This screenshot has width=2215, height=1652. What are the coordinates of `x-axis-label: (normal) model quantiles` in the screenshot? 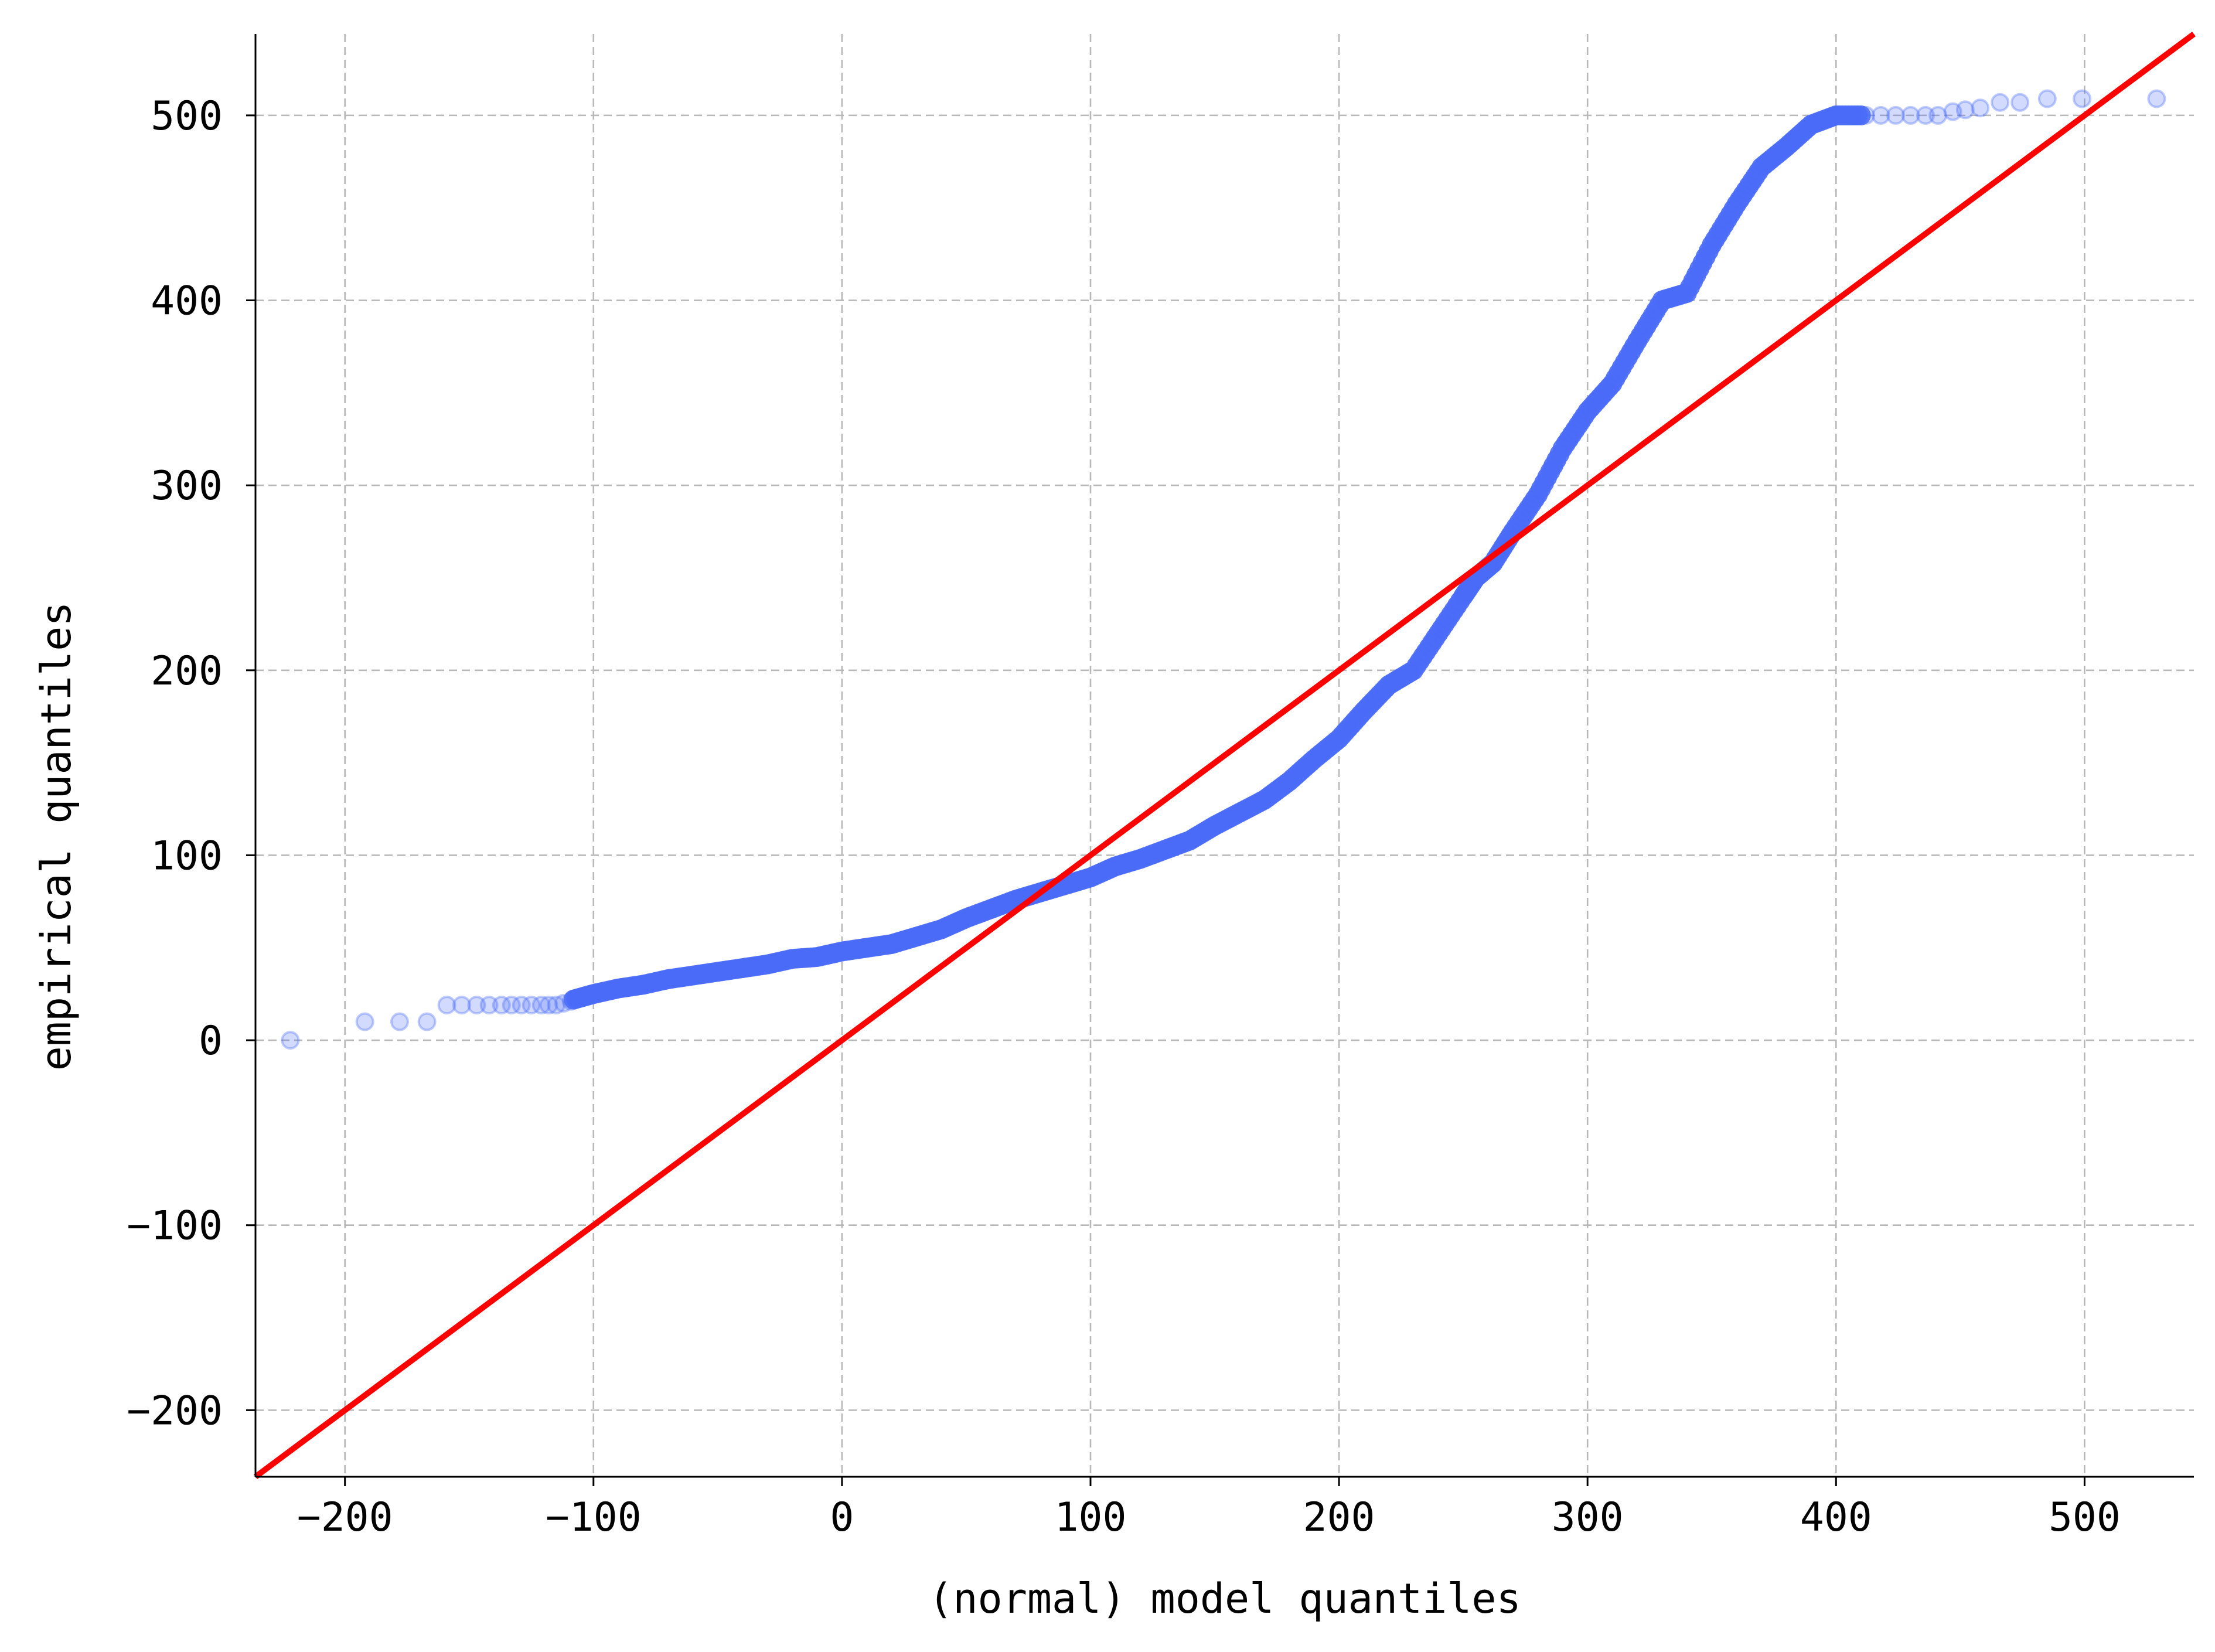 It's located at (1224, 1599).